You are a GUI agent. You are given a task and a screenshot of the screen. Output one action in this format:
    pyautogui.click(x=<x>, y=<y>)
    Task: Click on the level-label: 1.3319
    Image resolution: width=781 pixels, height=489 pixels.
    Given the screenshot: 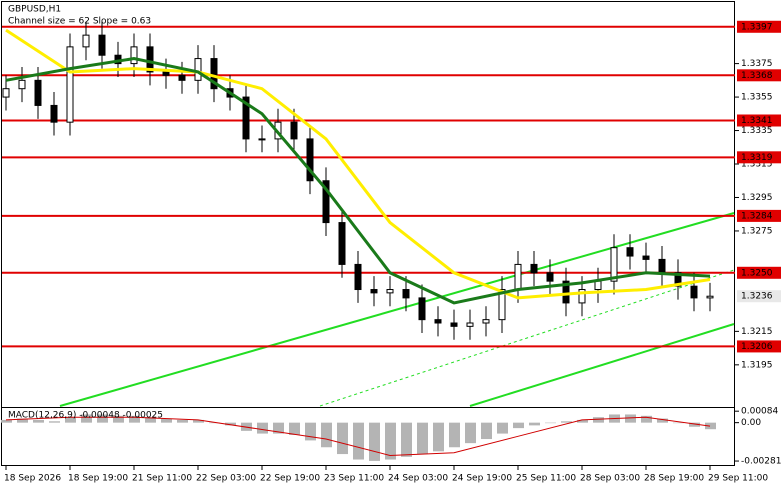 What is the action you would take?
    pyautogui.click(x=757, y=158)
    